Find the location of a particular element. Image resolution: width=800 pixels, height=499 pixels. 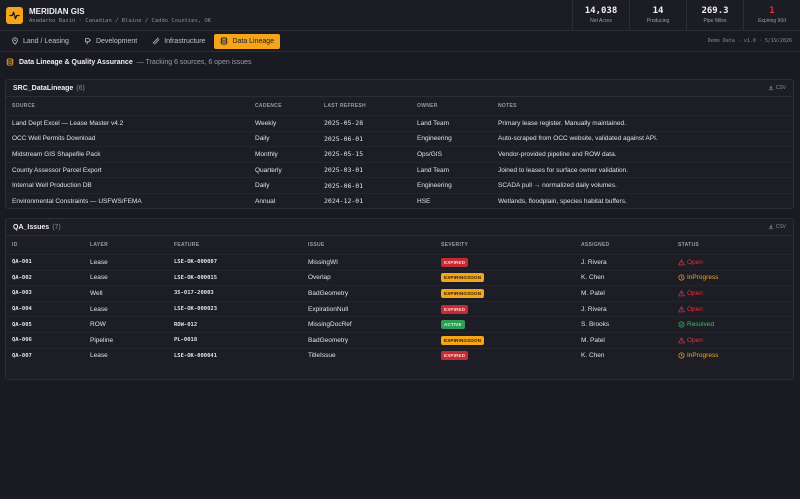

cell-source: OCC Well Permits Download is located at coordinates (54, 139).